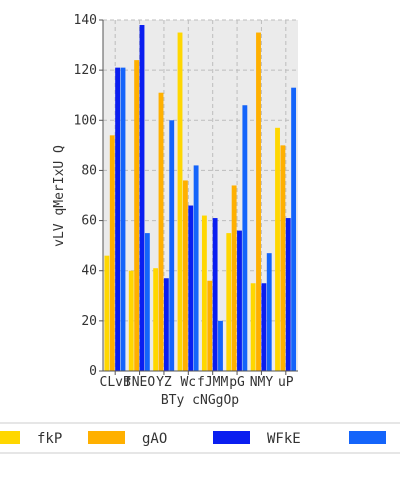 The image size is (400, 480). Describe the element at coordinates (154, 439) in the screenshot. I see `legend-label: gAO` at that location.